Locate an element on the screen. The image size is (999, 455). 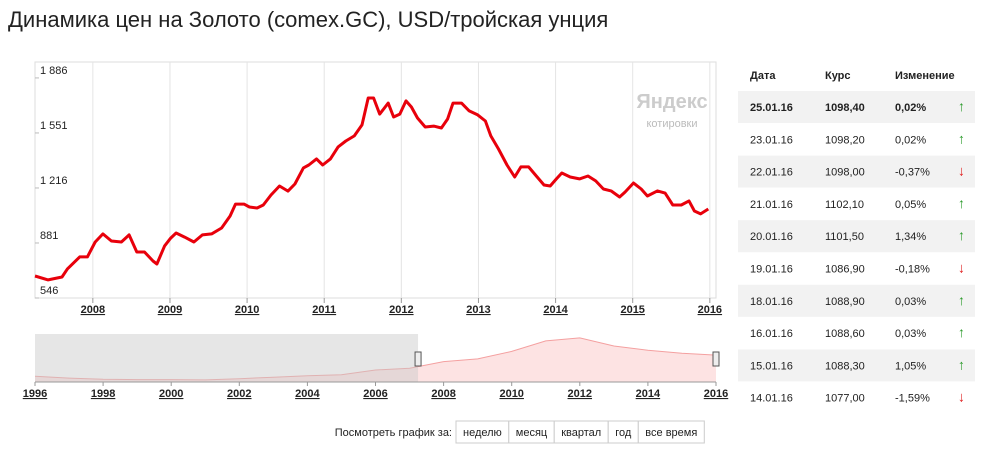
table-cell: 1086,90 is located at coordinates (845, 270).